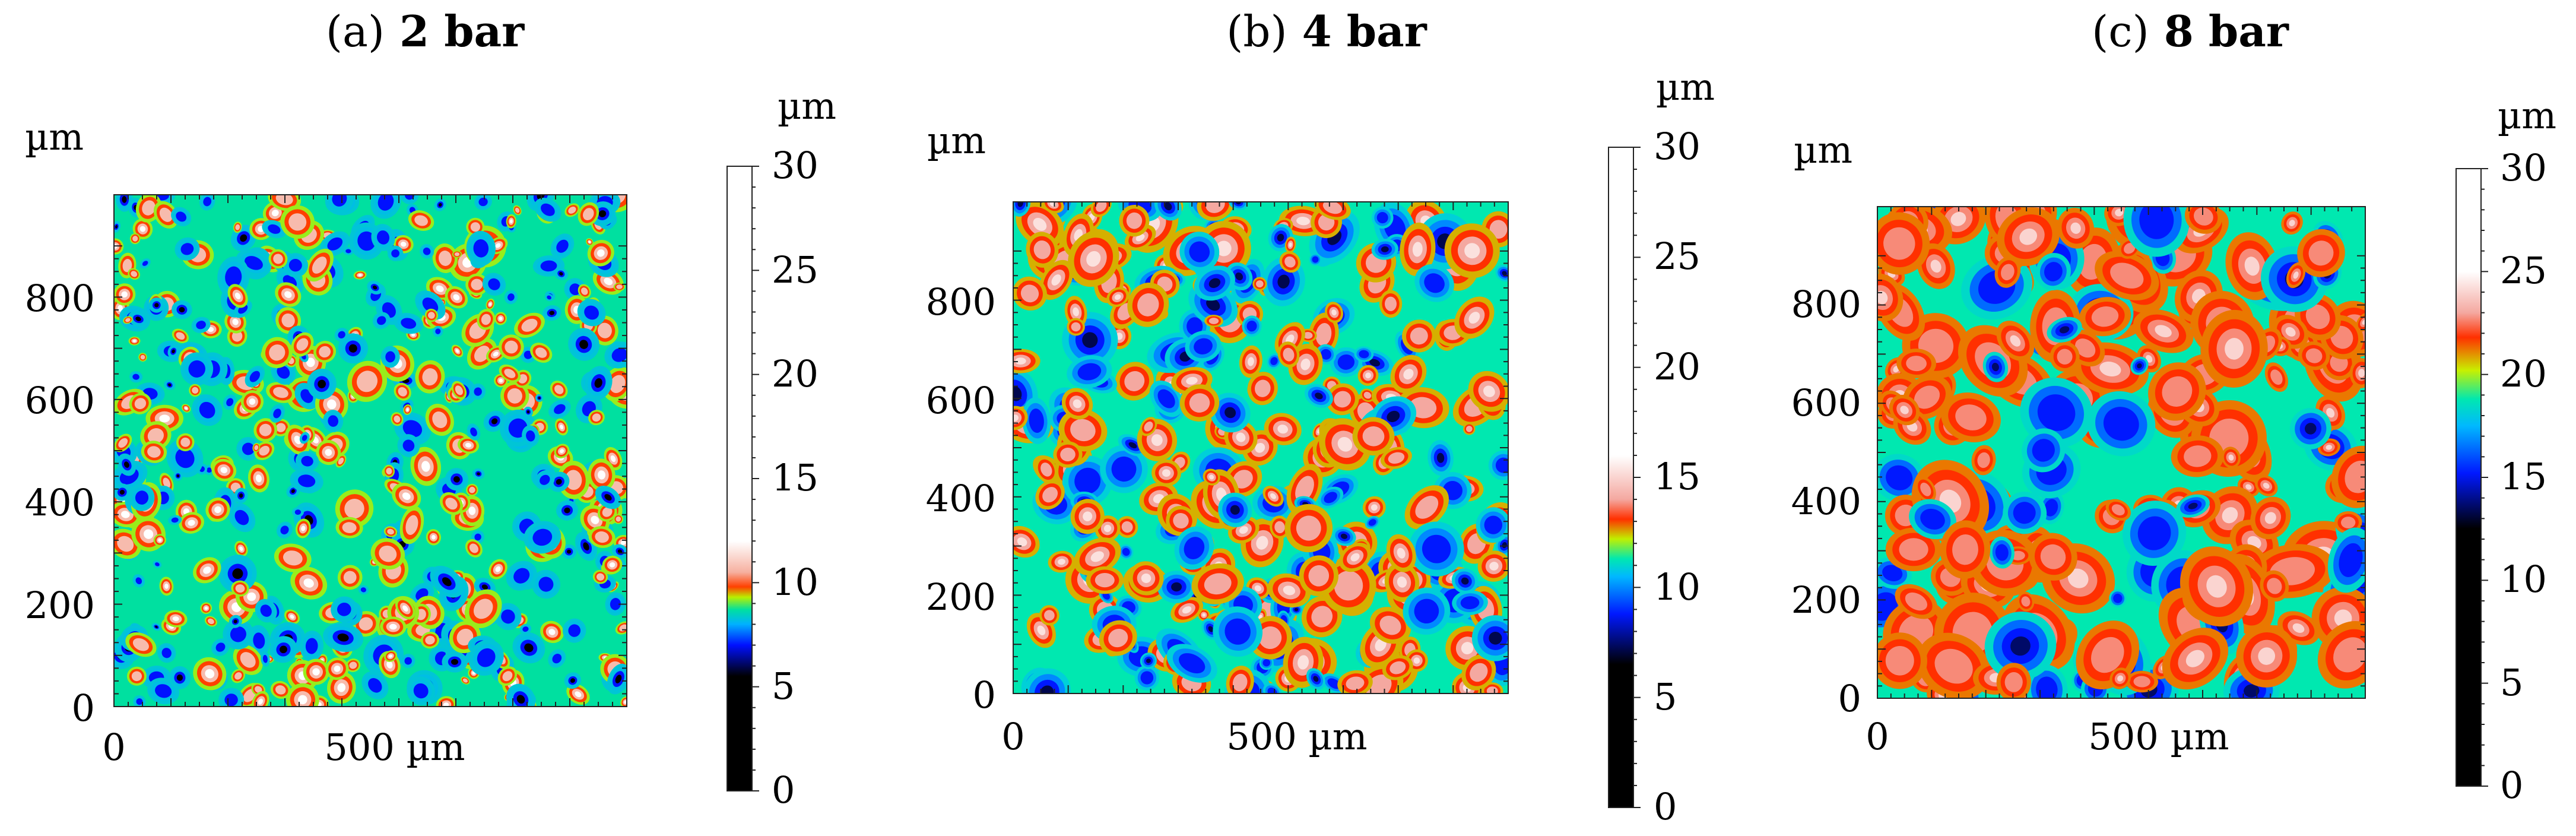 The height and width of the screenshot is (836, 2576). What do you see at coordinates (2121, 452) in the screenshot?
I see `panel-c-surface` at bounding box center [2121, 452].